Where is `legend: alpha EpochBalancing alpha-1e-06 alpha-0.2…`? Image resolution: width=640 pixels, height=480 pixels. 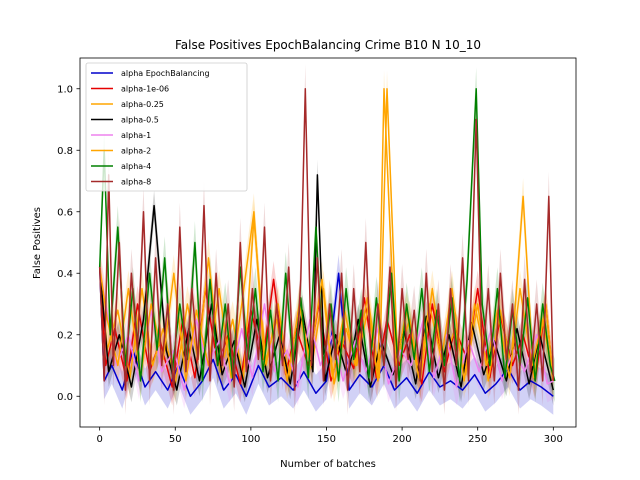
legend: alpha EpochBalancing alpha-1e-06 alpha-0.2… is located at coordinates (166, 127).